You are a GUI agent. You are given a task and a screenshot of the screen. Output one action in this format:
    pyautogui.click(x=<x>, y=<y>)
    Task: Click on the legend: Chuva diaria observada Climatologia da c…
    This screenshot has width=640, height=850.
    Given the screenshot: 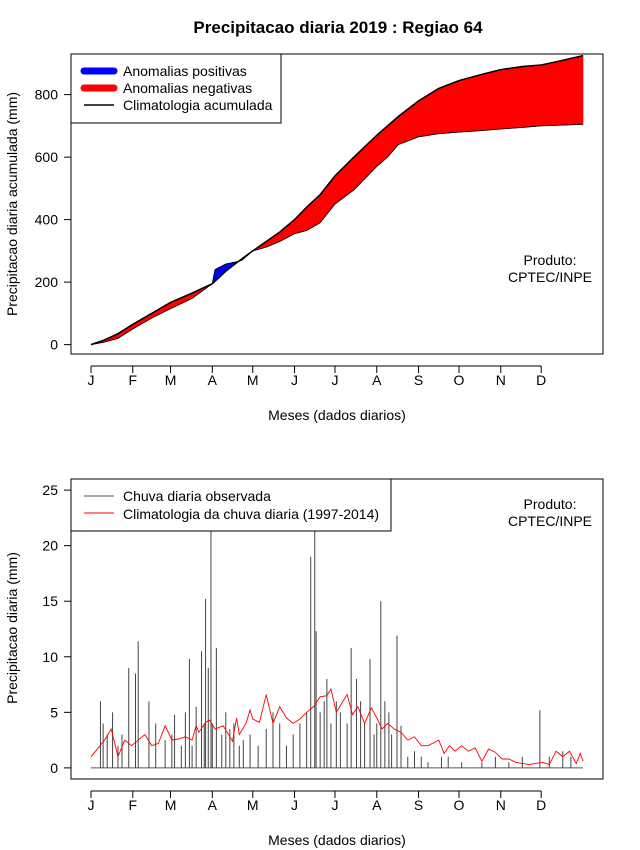 What is the action you would take?
    pyautogui.click(x=231, y=505)
    